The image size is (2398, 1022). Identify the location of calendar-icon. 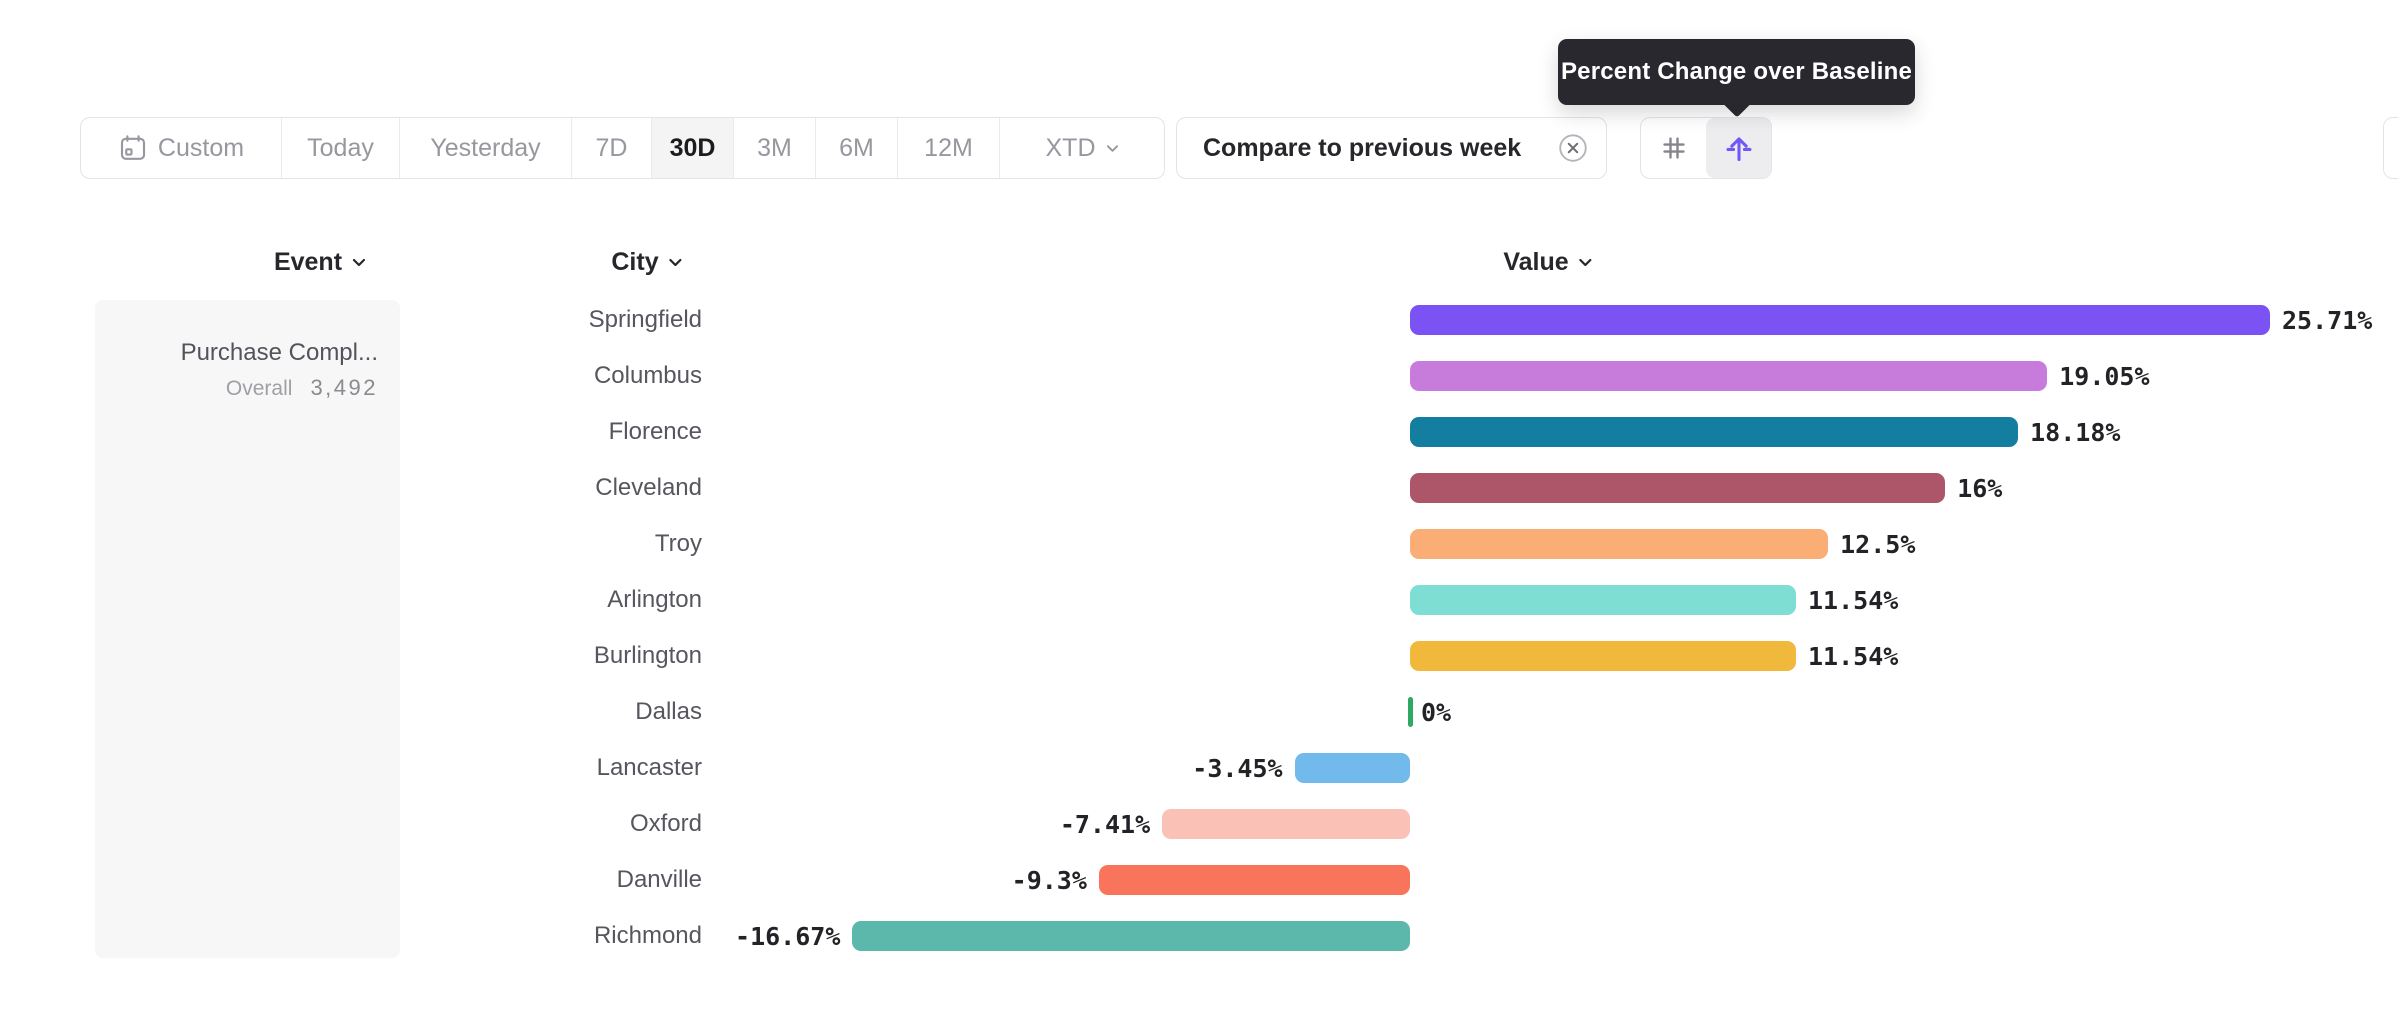
(133, 148).